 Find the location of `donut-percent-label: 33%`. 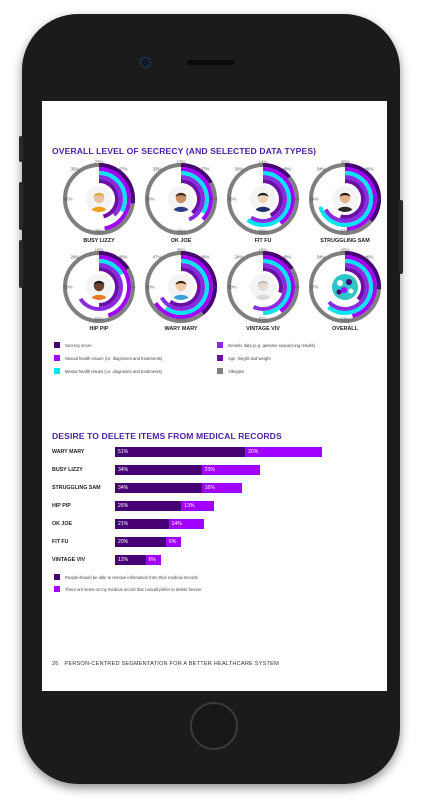

donut-percent-label: 33% is located at coordinates (157, 169).